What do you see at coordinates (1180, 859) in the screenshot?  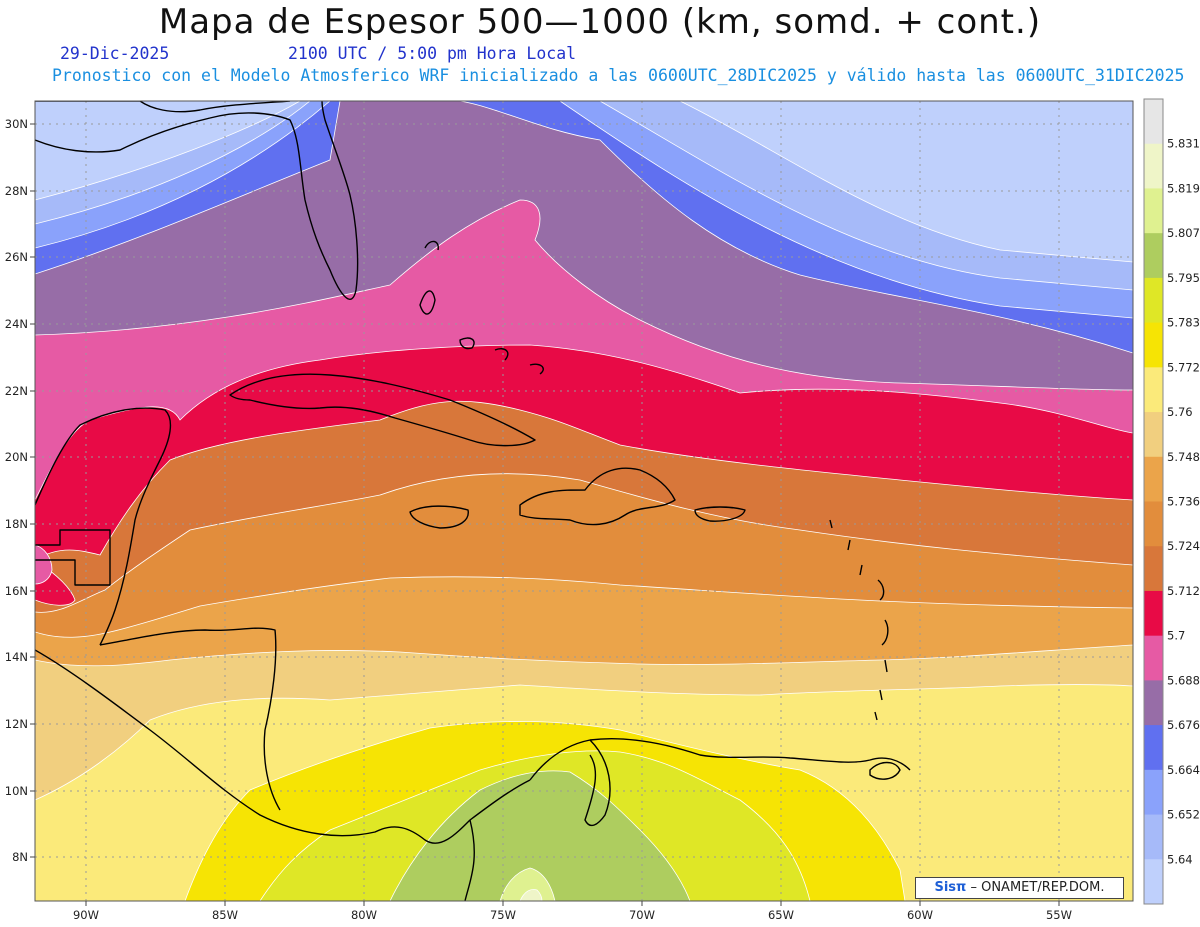 I see `colorbar-label: 5.64` at bounding box center [1180, 859].